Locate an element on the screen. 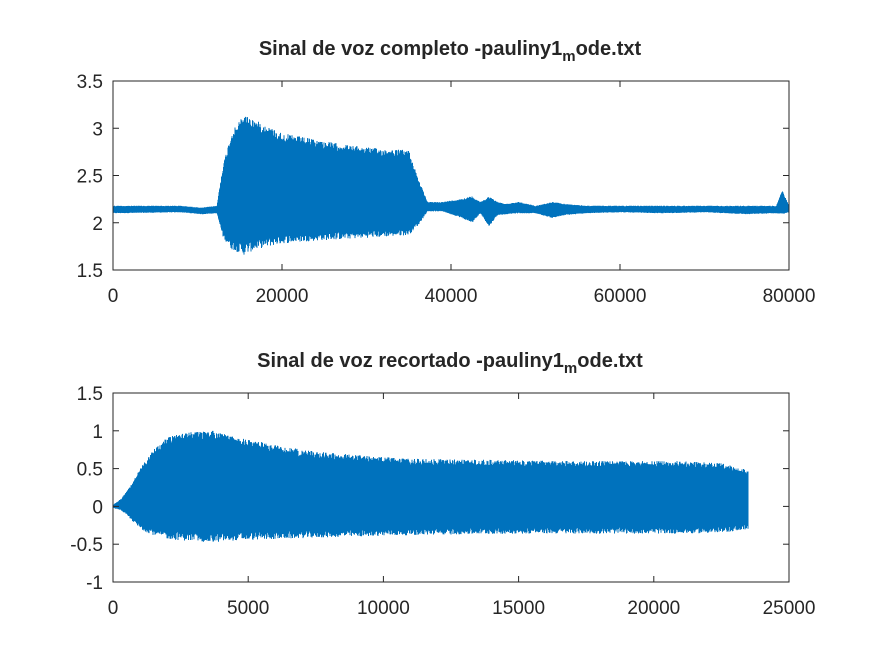 The image size is (872, 654). chart-title: Sinal de voz recortado -pauliny1mode.txt is located at coordinates (450, 363).